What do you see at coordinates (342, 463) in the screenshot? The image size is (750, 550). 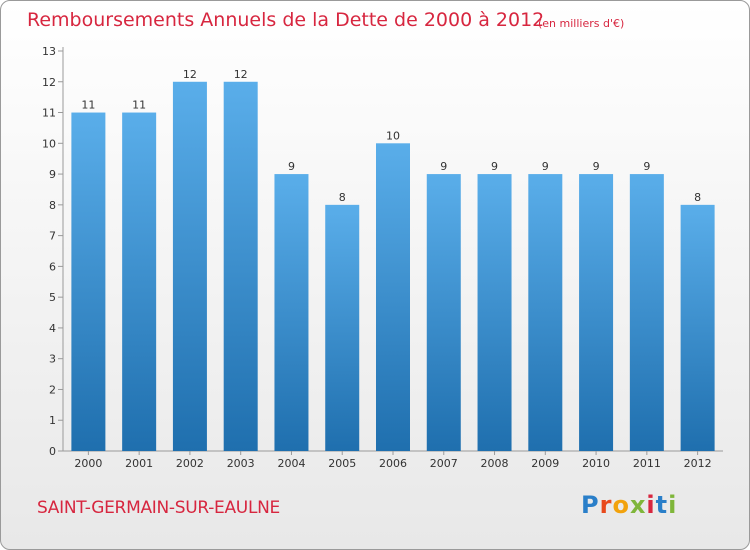 I see `x-tick-label: 2005` at bounding box center [342, 463].